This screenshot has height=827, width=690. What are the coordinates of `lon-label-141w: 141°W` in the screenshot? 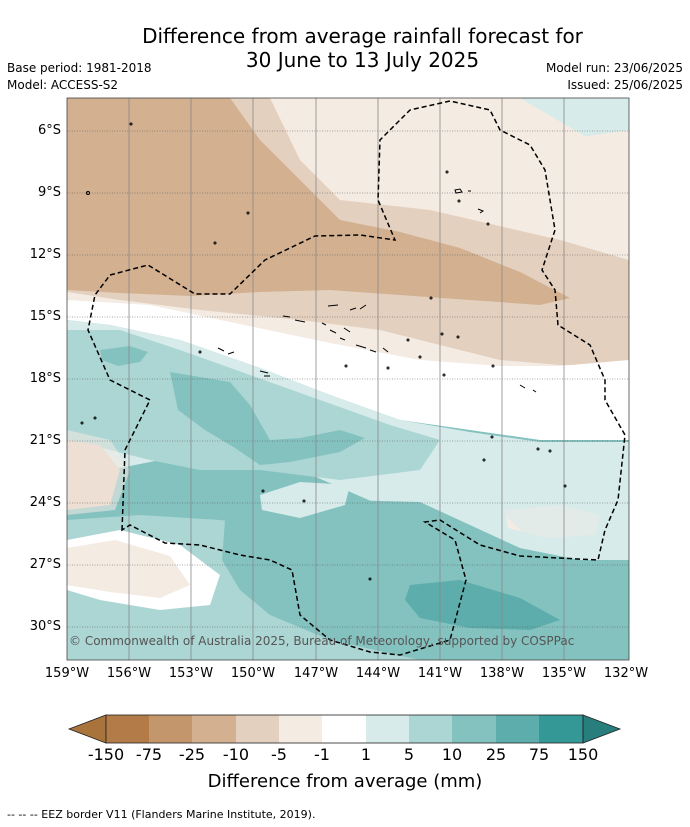 It's located at (440, 673).